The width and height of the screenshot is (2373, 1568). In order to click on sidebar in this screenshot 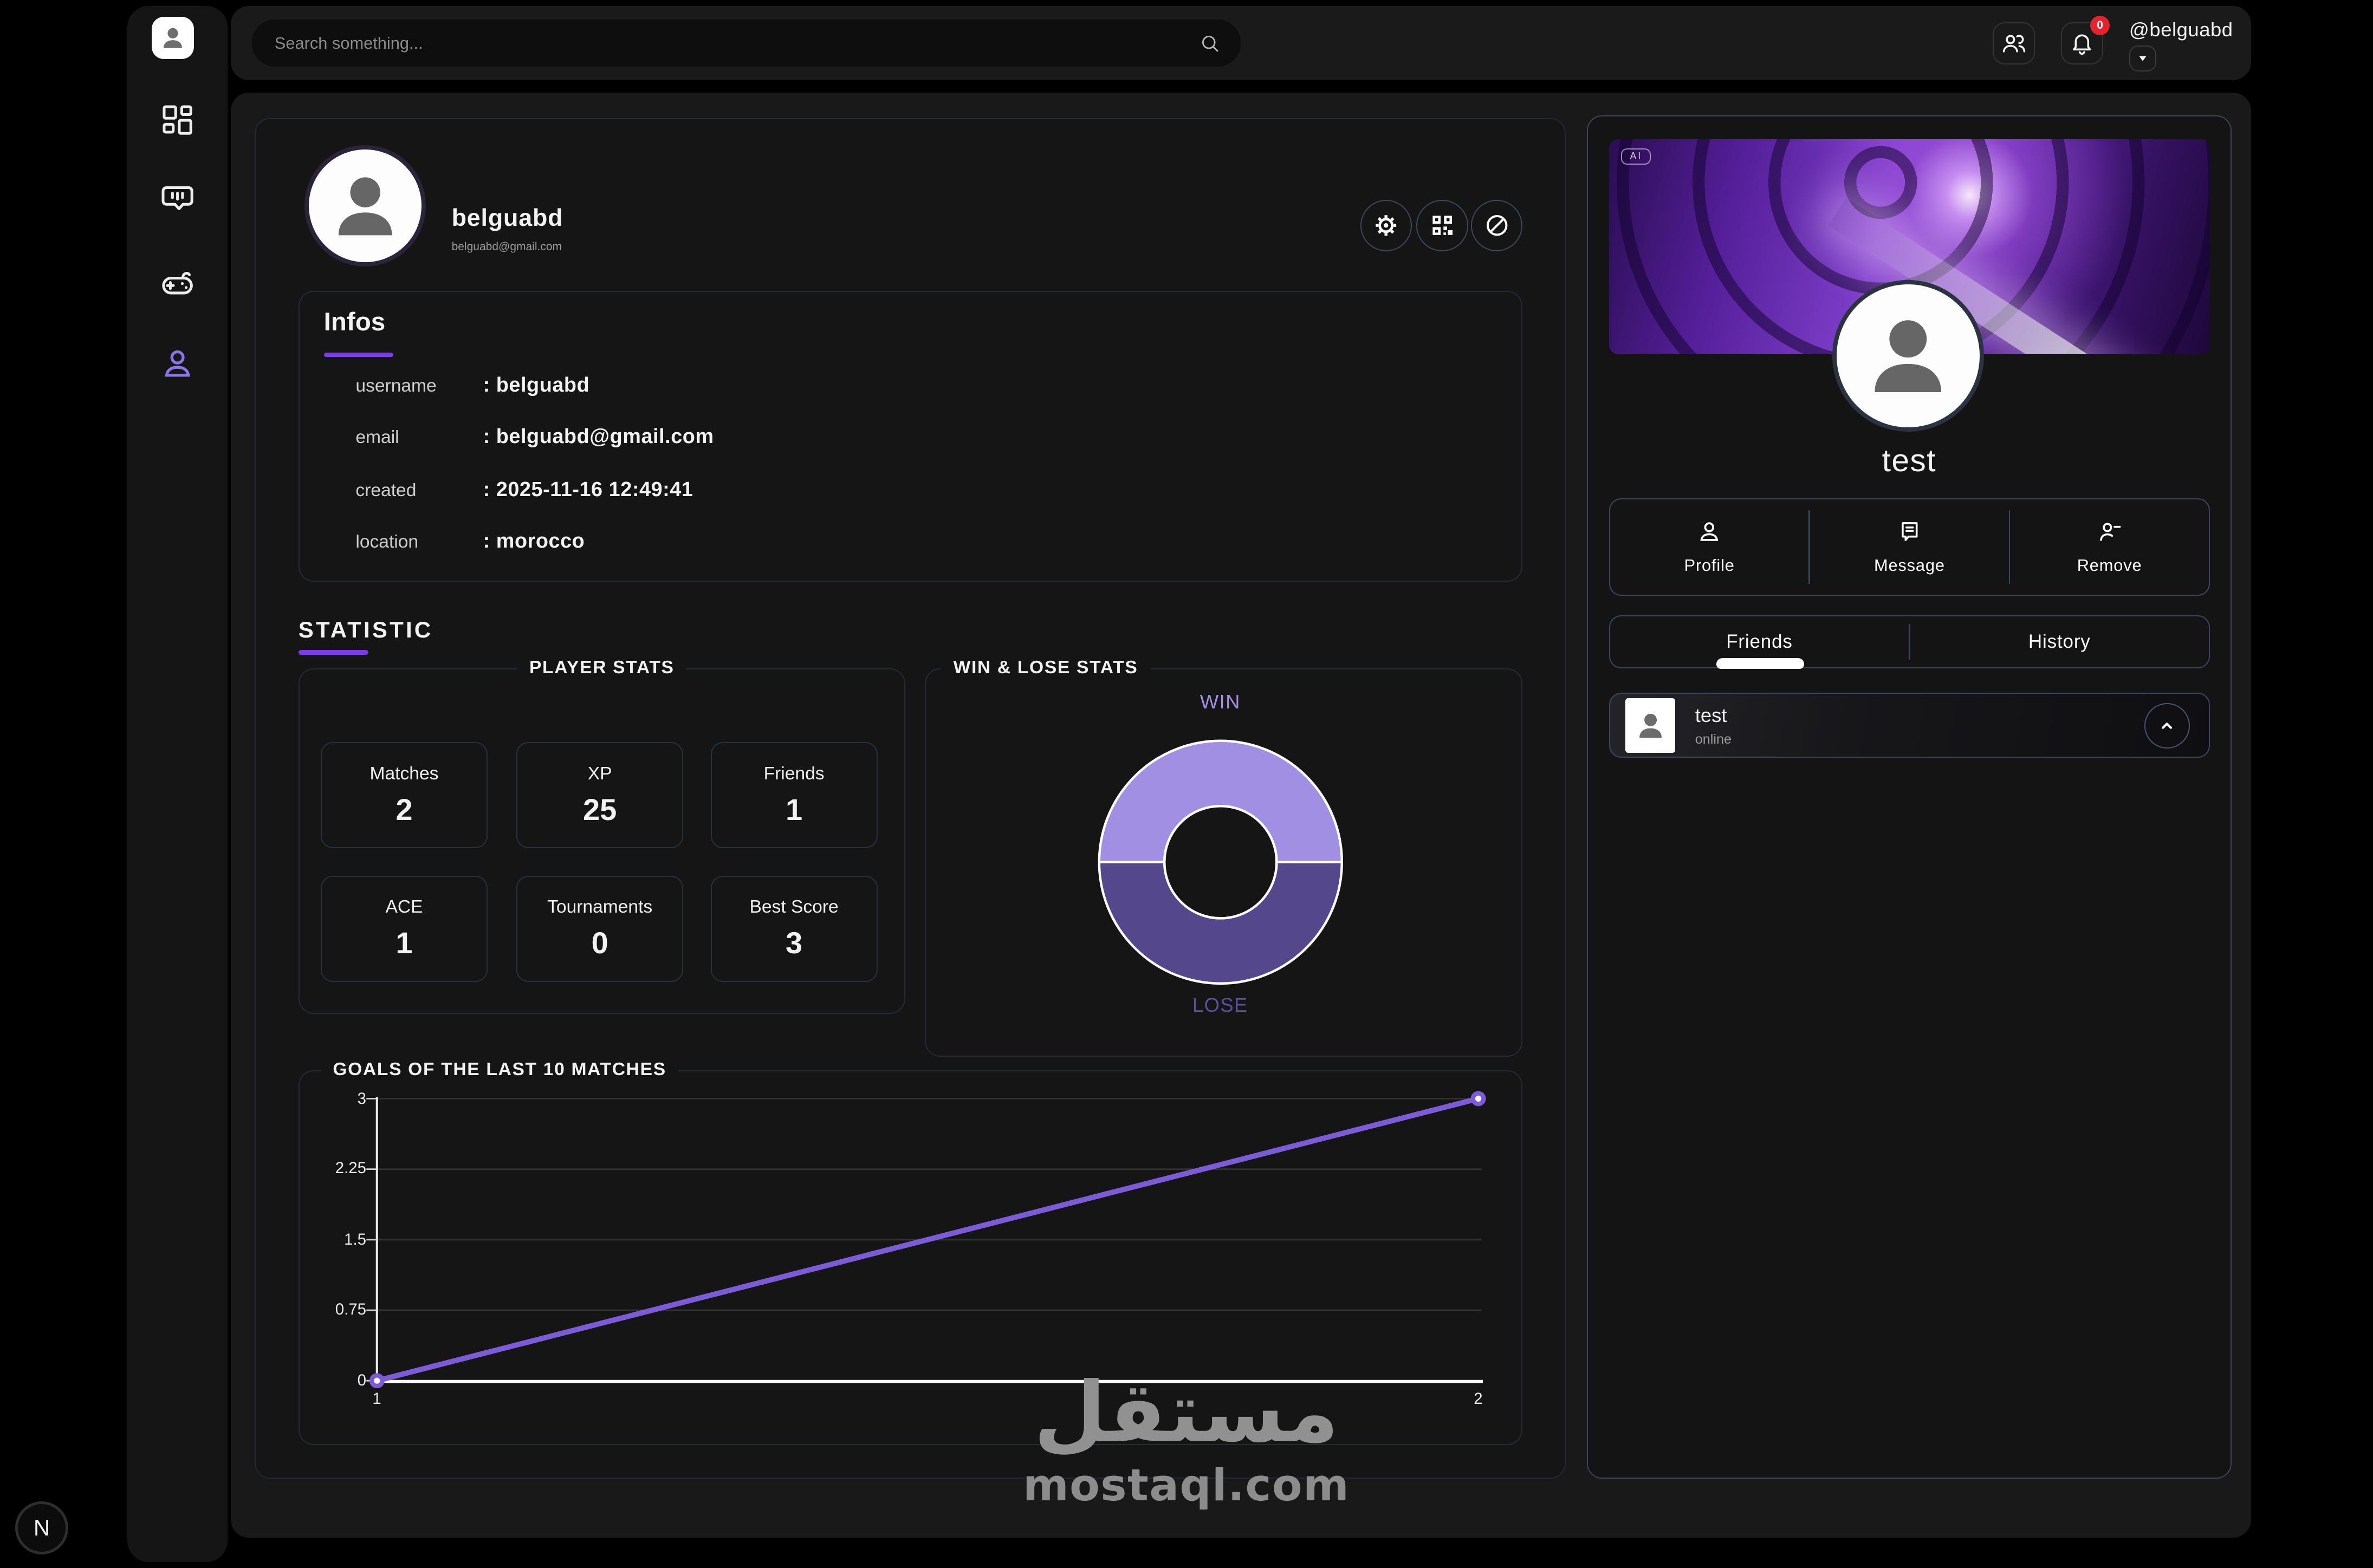, I will do `click(177, 784)`.